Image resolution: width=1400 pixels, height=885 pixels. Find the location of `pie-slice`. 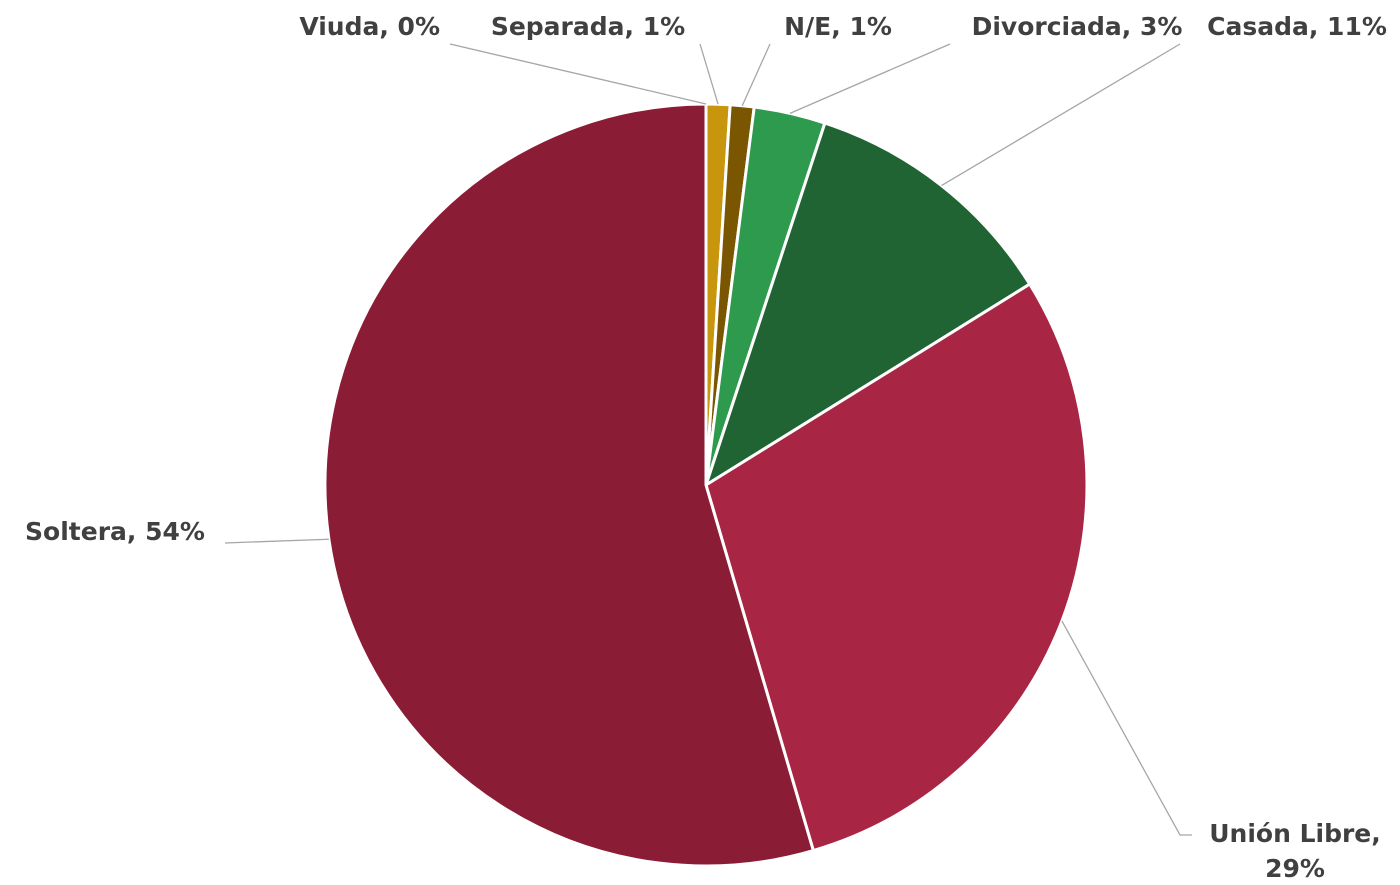

pie-slice is located at coordinates (867, 305).